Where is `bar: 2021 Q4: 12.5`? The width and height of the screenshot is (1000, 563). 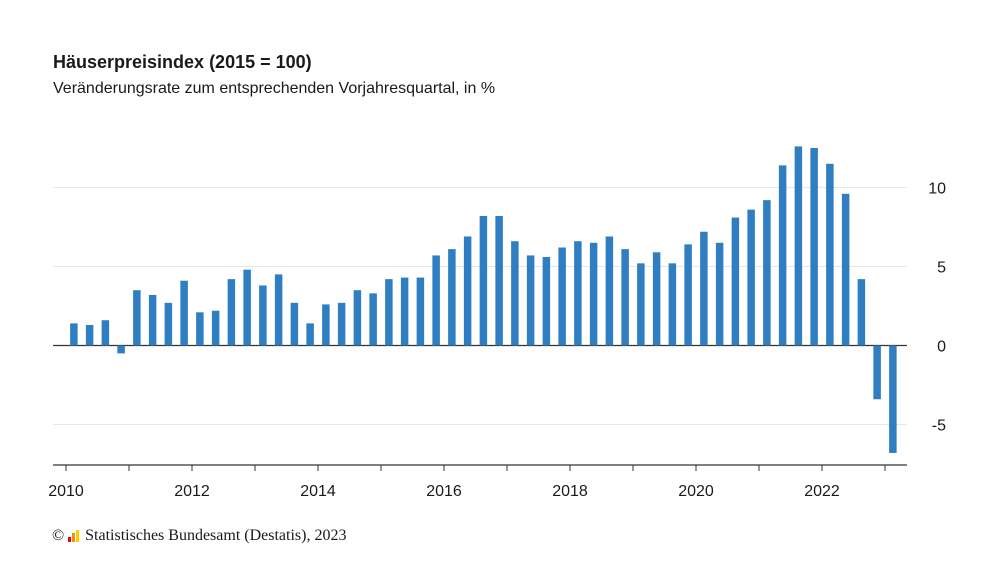 bar: 2021 Q4: 12.5 is located at coordinates (814, 247).